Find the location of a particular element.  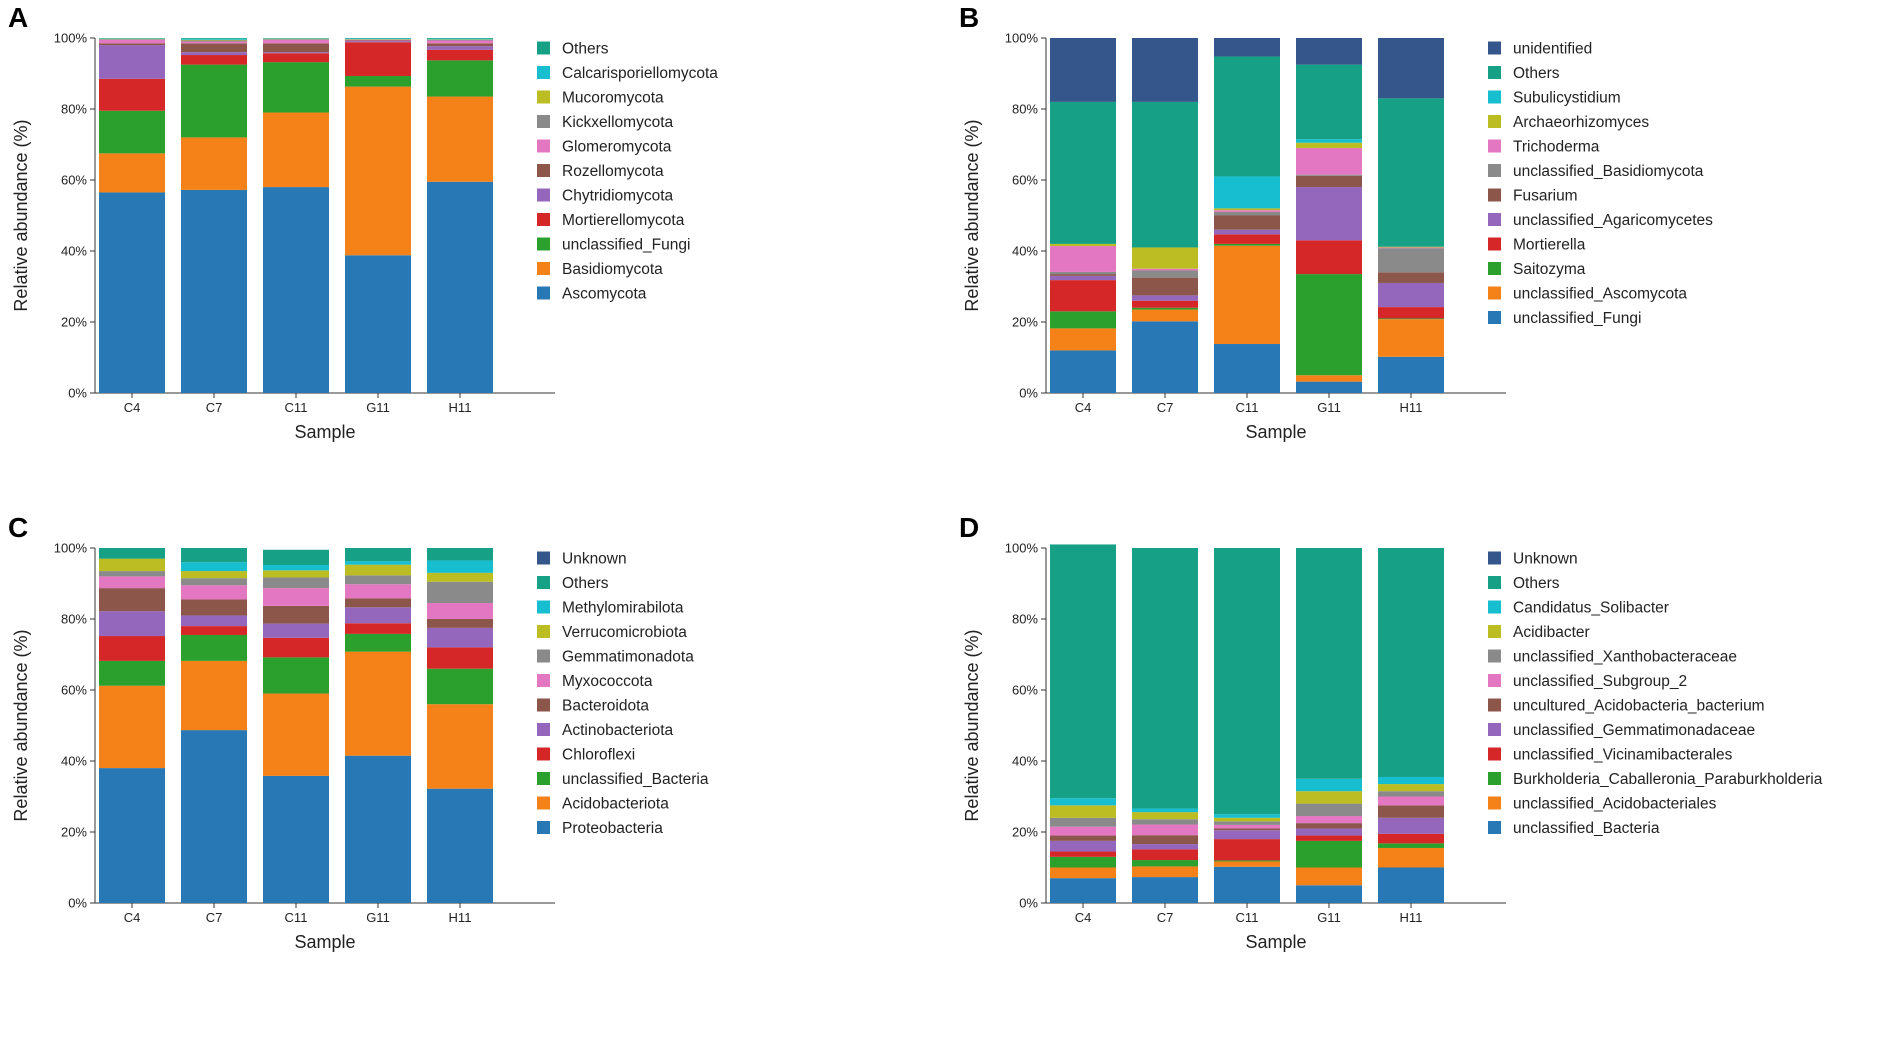

bar-segment-c4-unidentified is located at coordinates (1083, 70).